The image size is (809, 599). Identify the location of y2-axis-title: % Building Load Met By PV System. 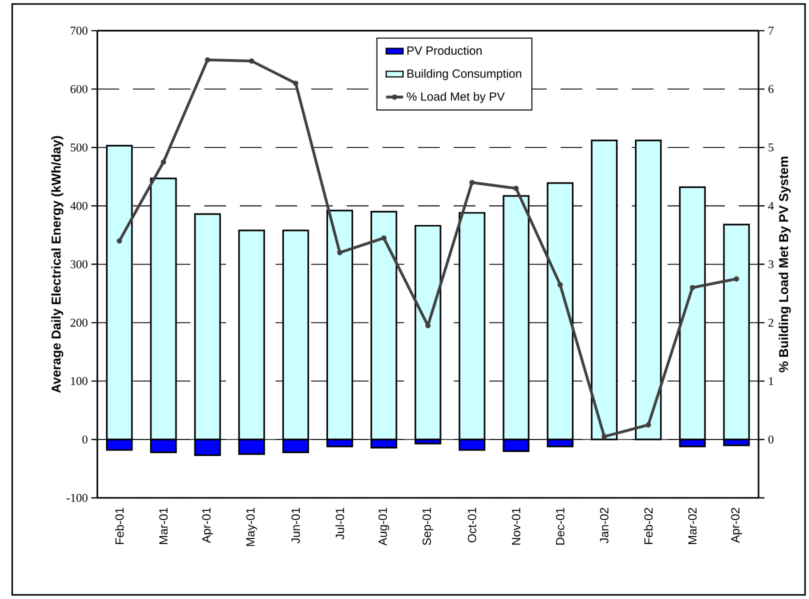
(784, 264).